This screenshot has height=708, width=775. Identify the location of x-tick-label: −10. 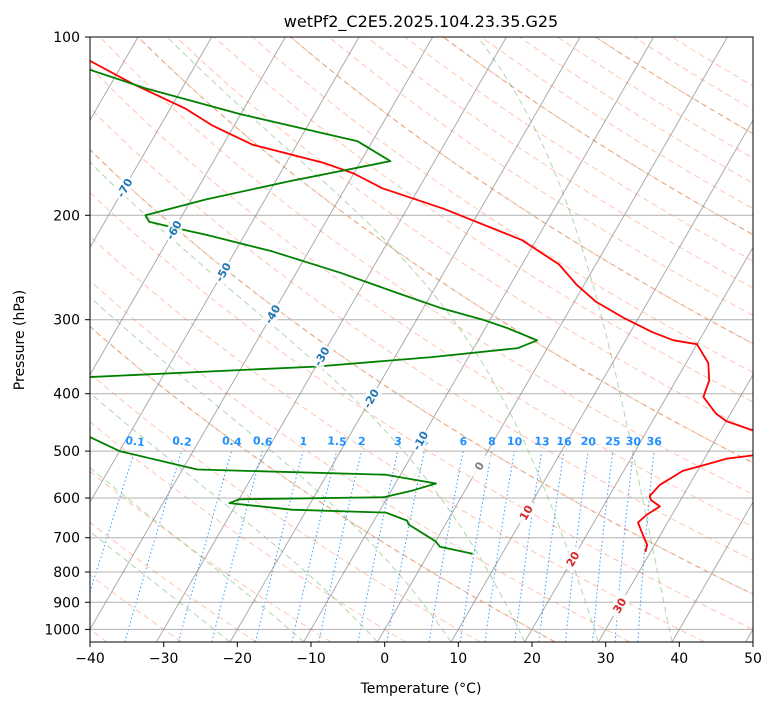
(311, 659).